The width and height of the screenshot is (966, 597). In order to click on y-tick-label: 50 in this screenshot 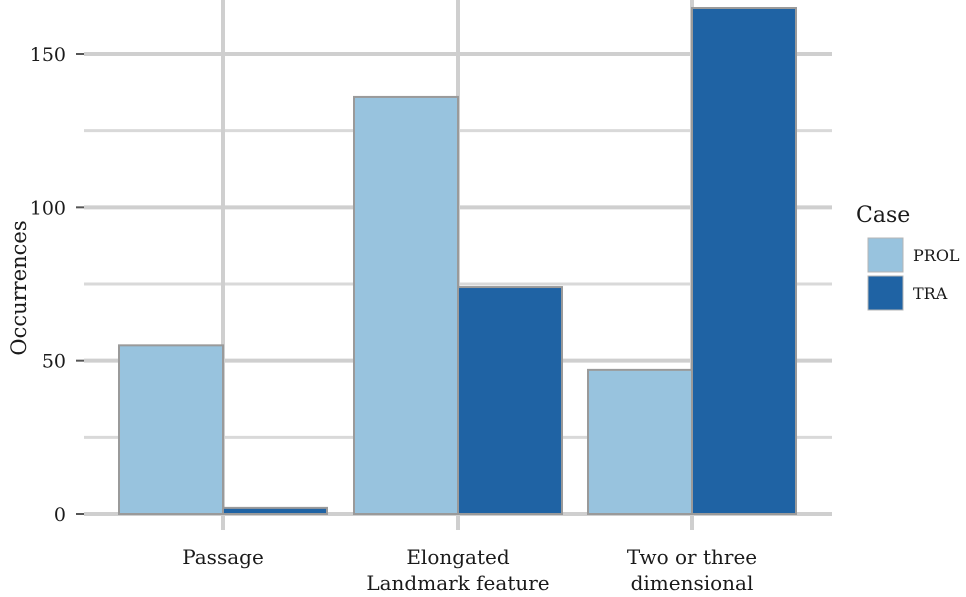, I will do `click(54, 362)`.